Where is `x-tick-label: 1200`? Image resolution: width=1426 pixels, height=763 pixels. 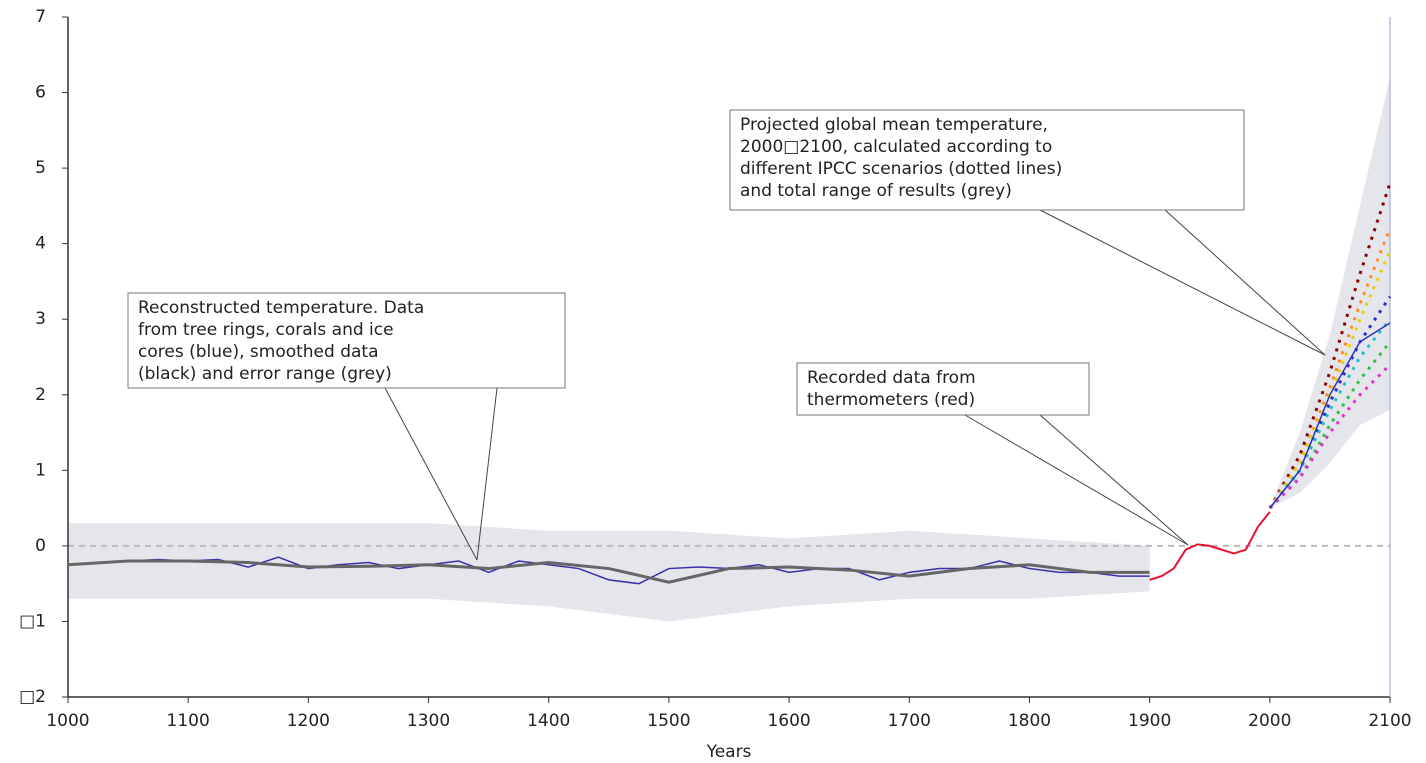
x-tick-label: 1200 is located at coordinates (308, 721).